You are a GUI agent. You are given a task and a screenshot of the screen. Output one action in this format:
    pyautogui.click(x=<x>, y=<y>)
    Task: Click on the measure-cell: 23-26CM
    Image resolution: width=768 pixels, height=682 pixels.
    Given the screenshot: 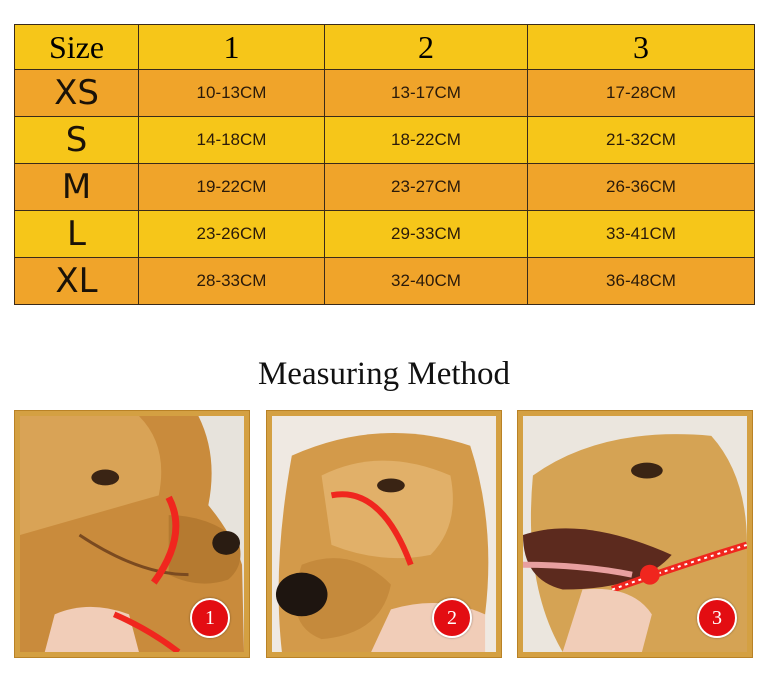 What is the action you would take?
    pyautogui.click(x=231, y=234)
    